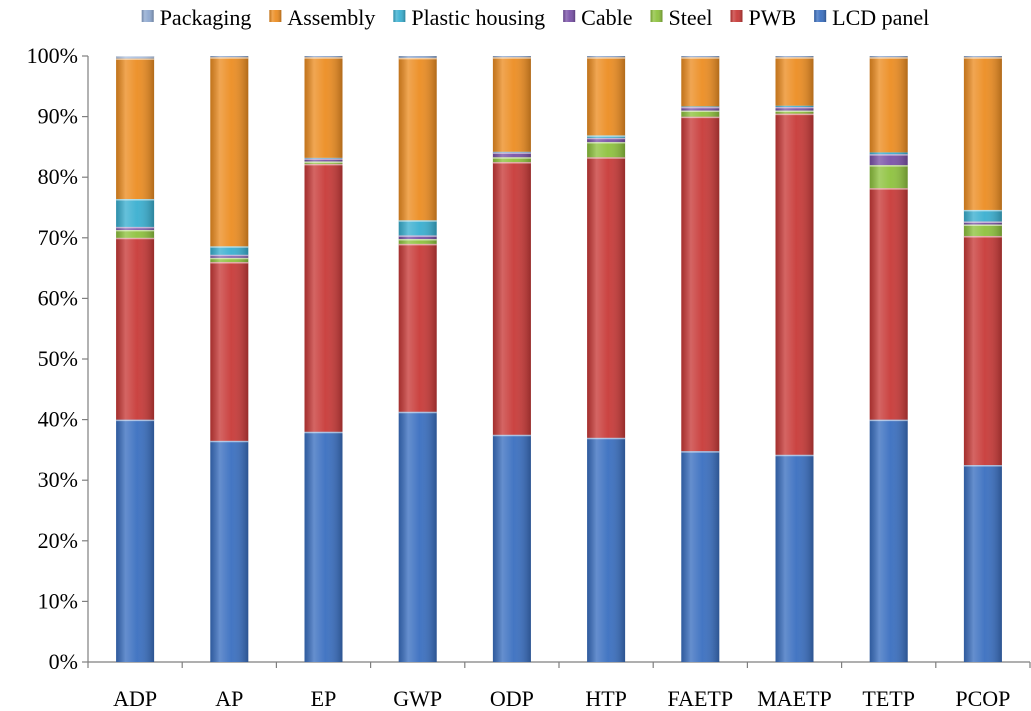 This screenshot has width=1031, height=711. I want to click on x-tick-label-htp: HTP, so click(606, 698).